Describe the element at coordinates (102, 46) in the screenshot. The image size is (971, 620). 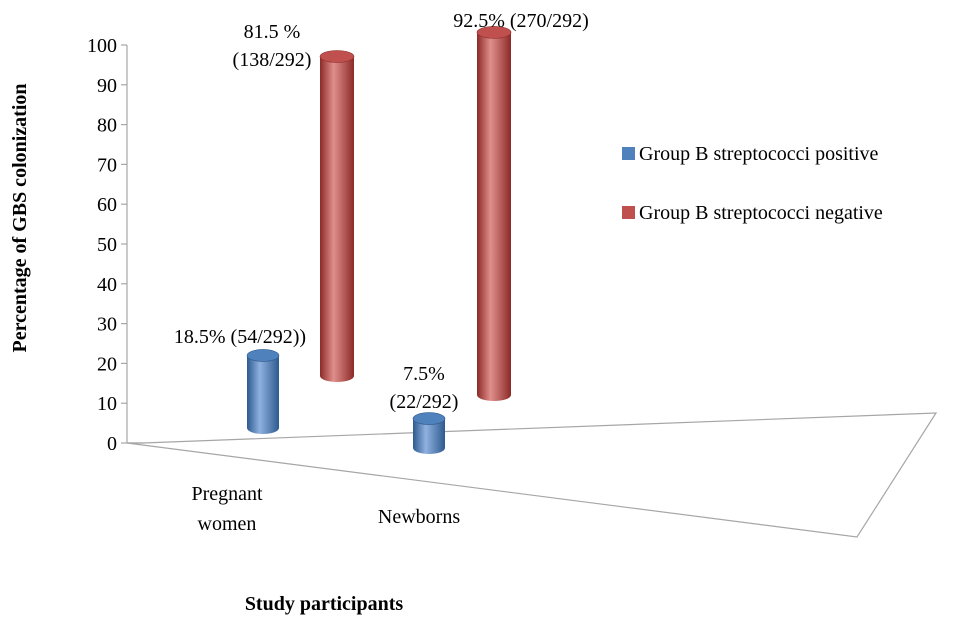
I see `y-tick-label: 100` at that location.